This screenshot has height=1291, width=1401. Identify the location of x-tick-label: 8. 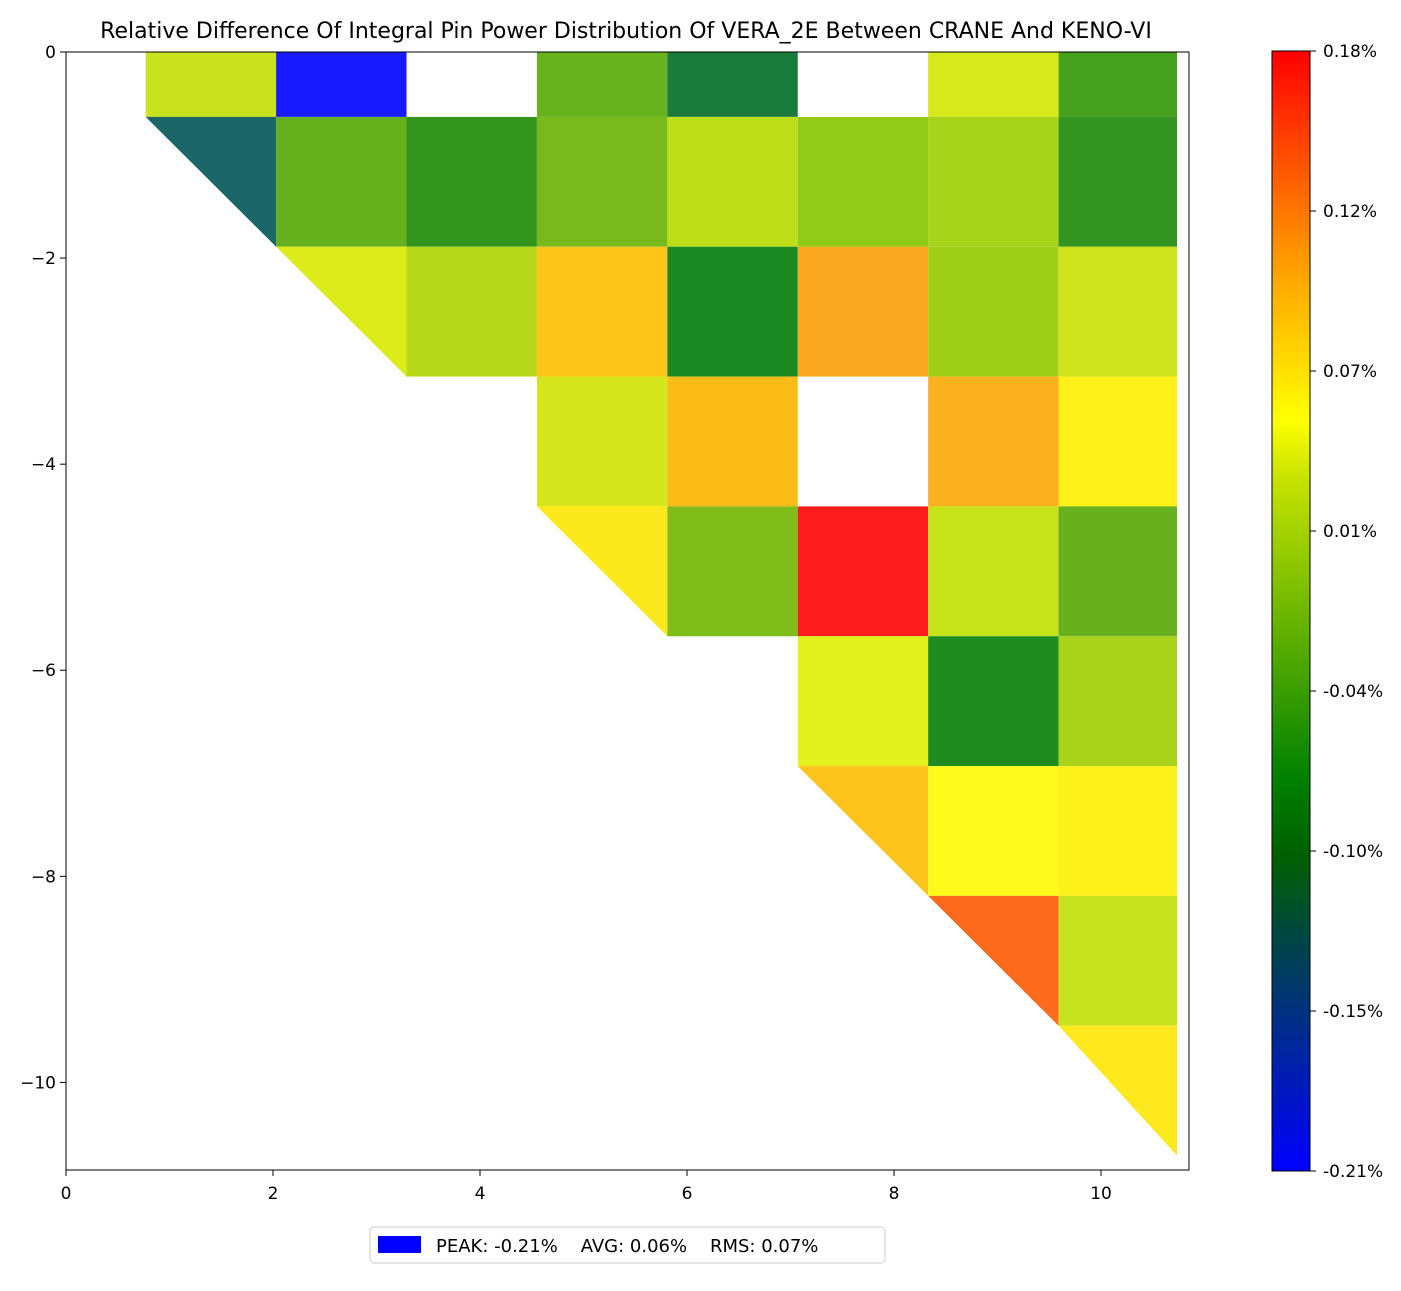
(894, 1194).